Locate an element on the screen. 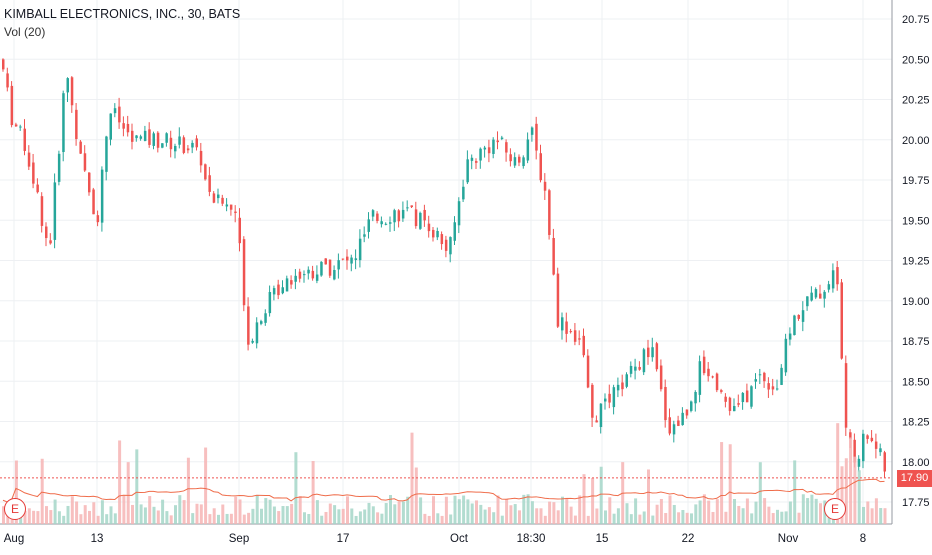  price-tick-label: 18.50 is located at coordinates (916, 382).